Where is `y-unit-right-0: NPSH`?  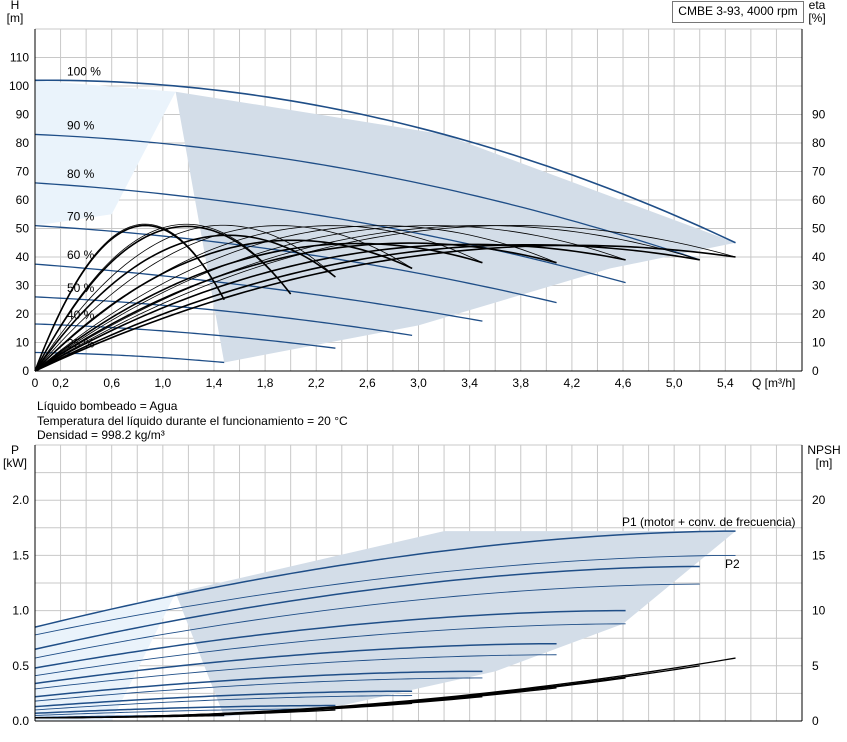
y-unit-right-0: NPSH is located at coordinates (823, 450).